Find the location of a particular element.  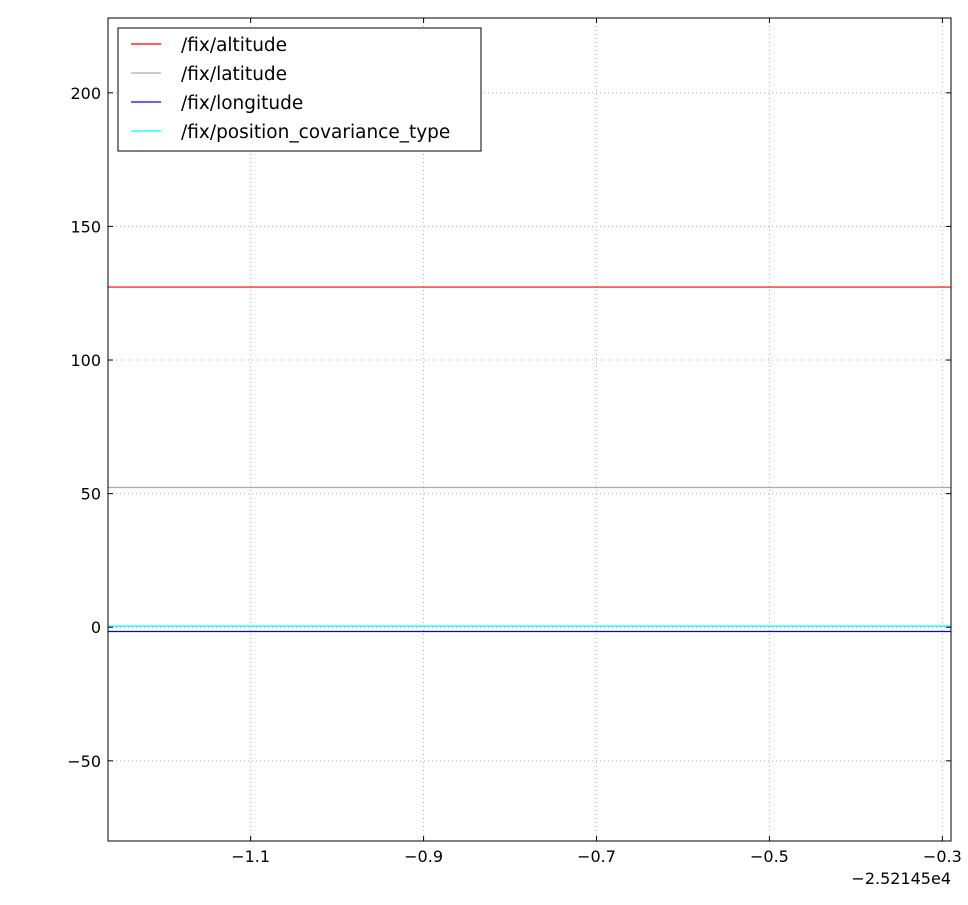

legend-box is located at coordinates (299, 89).